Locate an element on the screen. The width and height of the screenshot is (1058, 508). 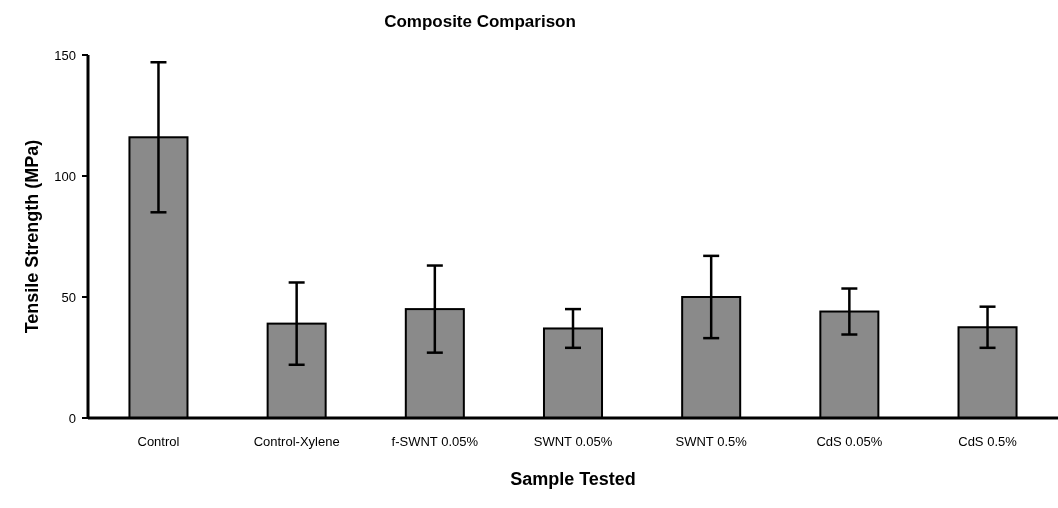
x-tick-label: f-SWNT 0.05% is located at coordinates (435, 441).